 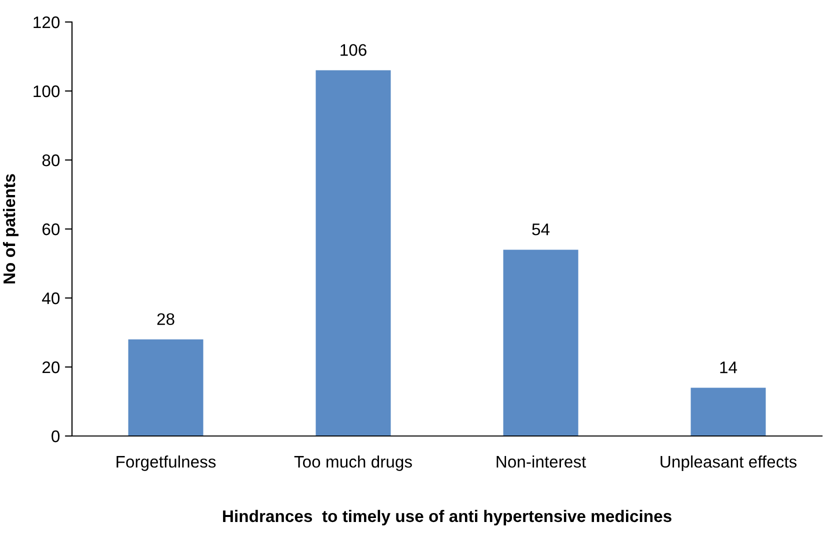 I want to click on x-tick-label: Unpleasant effects, so click(x=728, y=463).